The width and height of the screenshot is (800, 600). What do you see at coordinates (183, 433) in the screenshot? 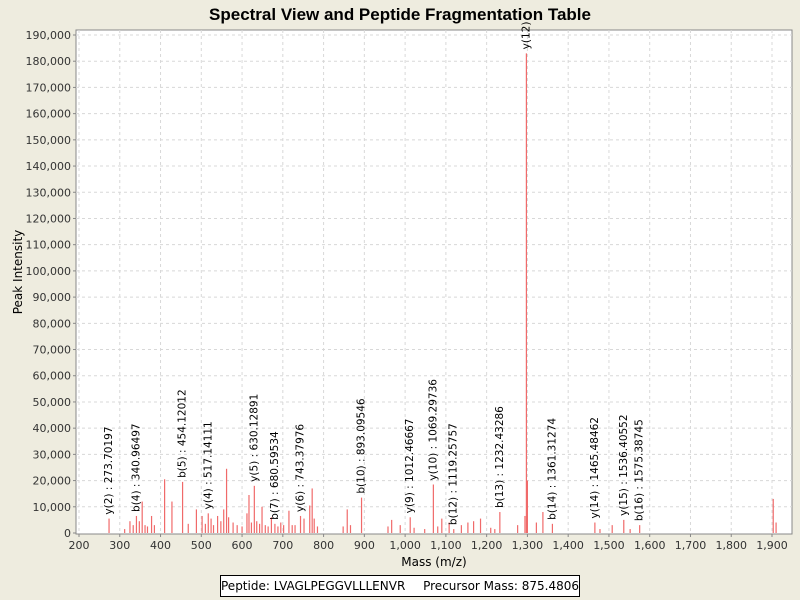
I see `peak-annotation: b(5) : 454.12012` at bounding box center [183, 433].